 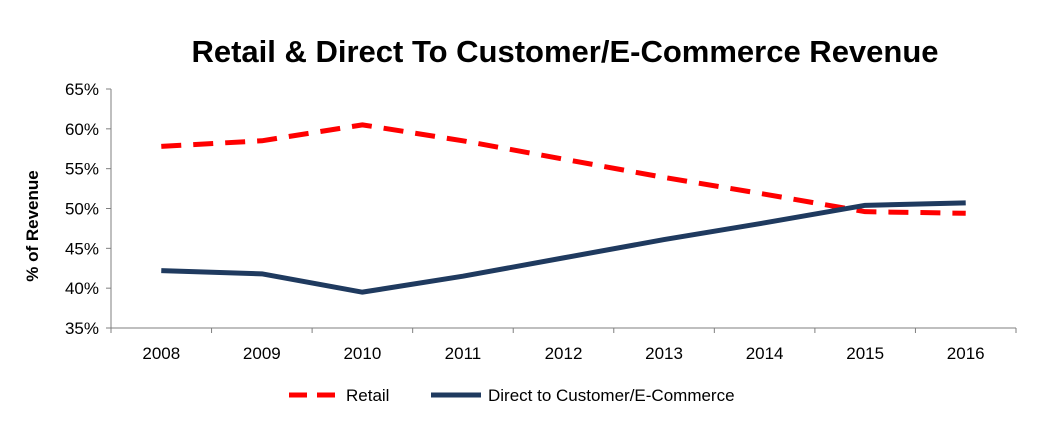 I want to click on legend: Retail Direct to Customer/E-Commerce, so click(x=512, y=395).